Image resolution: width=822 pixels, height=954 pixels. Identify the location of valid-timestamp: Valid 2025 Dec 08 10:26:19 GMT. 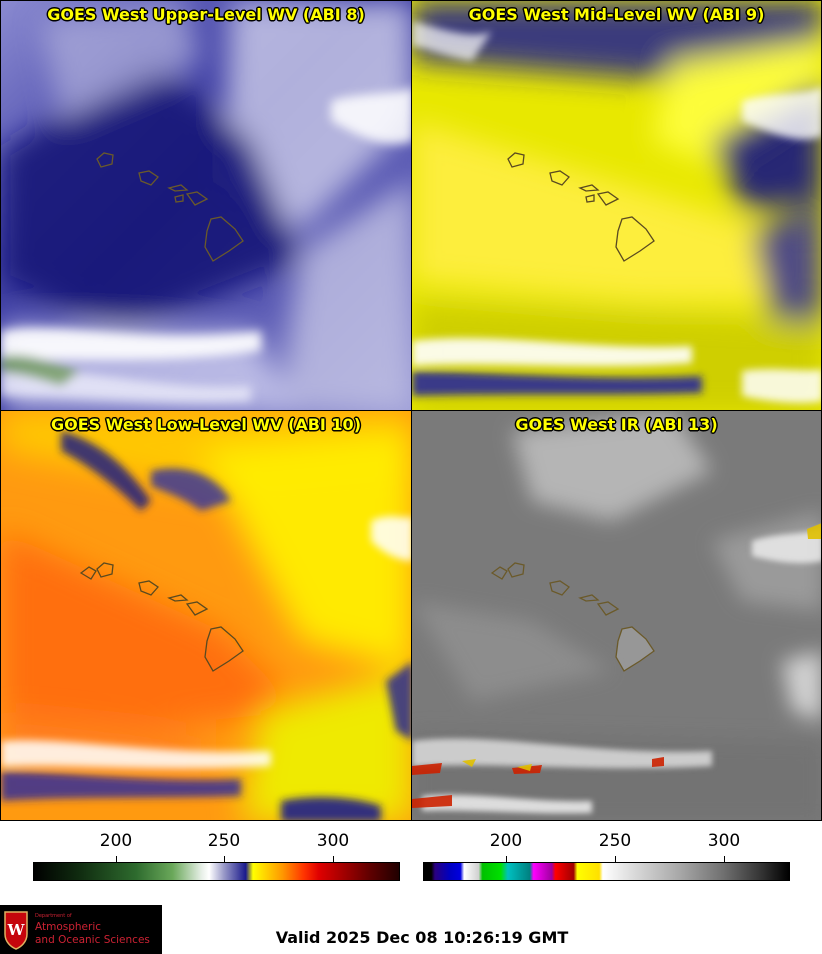
(422, 937).